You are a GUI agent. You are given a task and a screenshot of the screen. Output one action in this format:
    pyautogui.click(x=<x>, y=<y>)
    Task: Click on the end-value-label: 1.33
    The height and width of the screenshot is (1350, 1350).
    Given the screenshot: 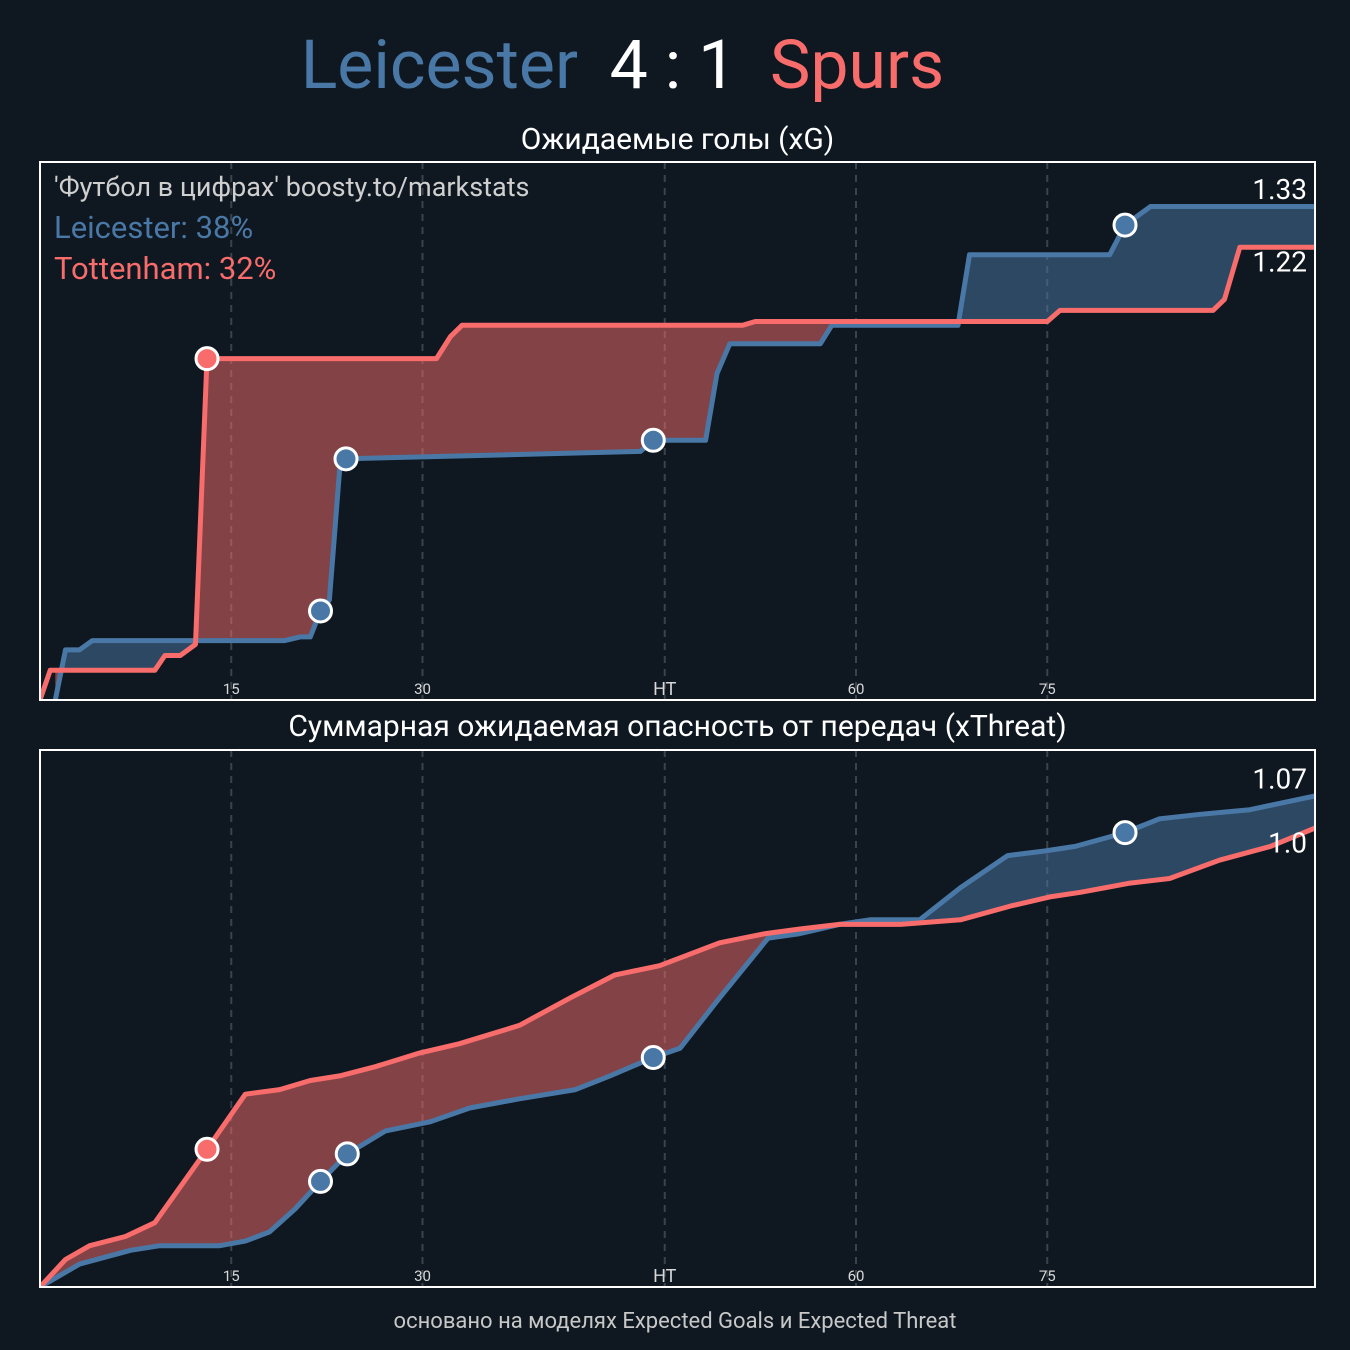 What is the action you would take?
    pyautogui.click(x=1279, y=189)
    